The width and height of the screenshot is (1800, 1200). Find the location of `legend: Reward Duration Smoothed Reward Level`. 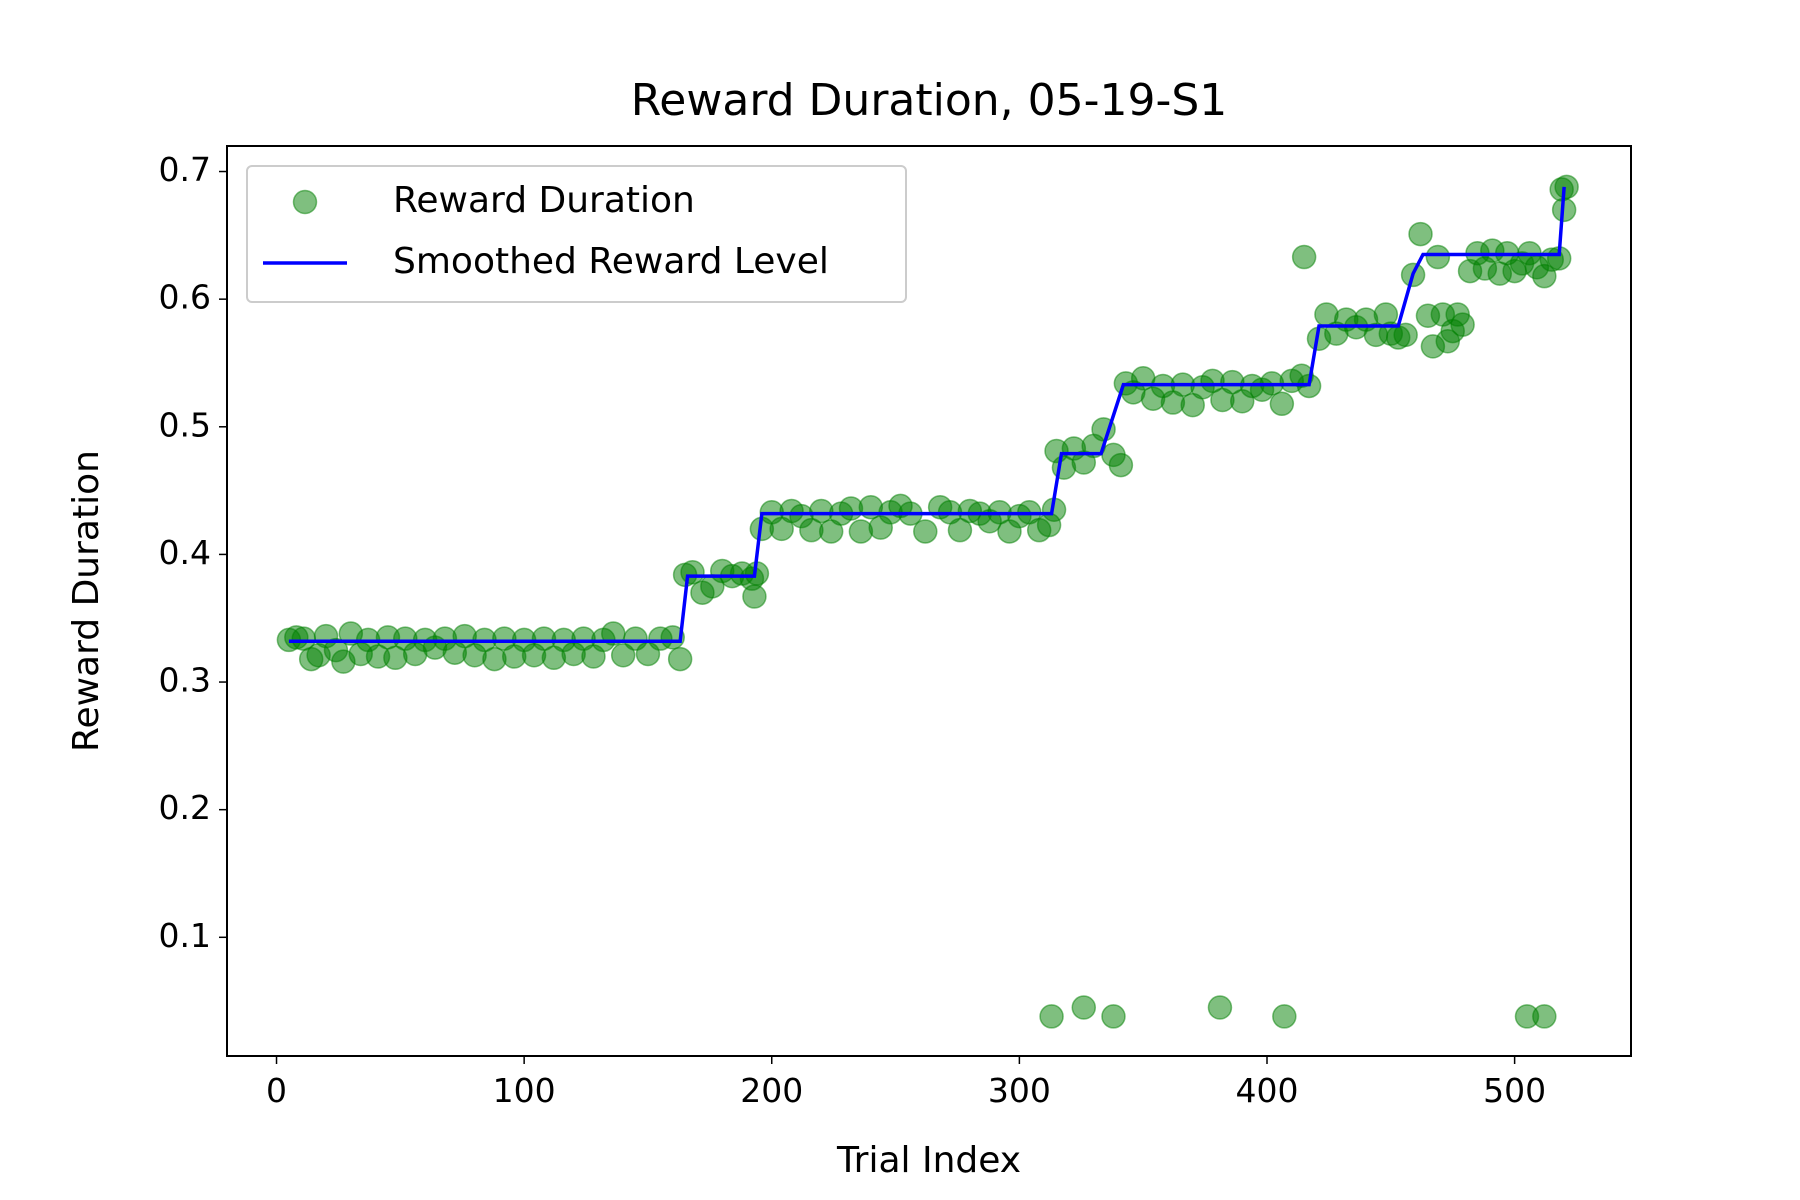

legend: Reward Duration Smoothed Reward Level is located at coordinates (576, 234).